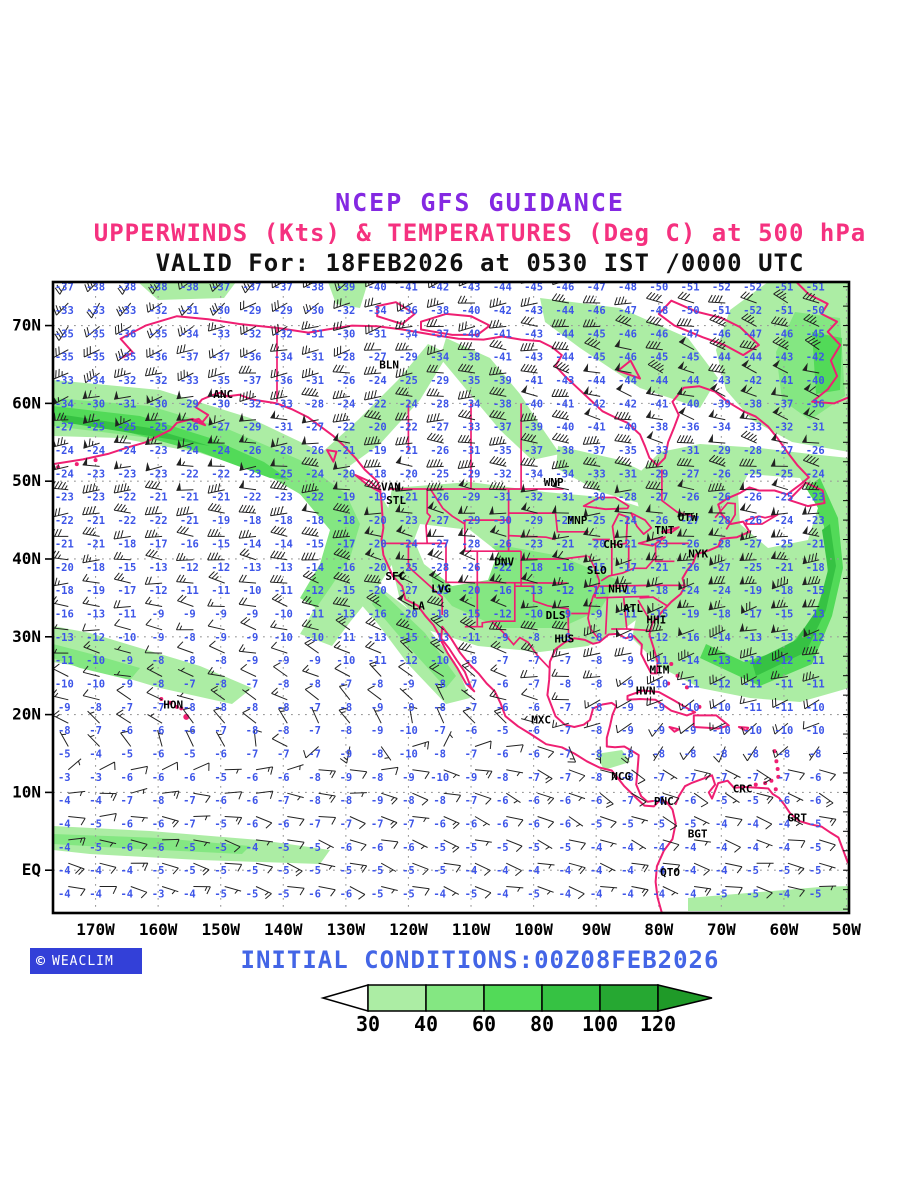 The width and height of the screenshot is (900, 1200). I want to click on svg-text: -14, so click(314, 568).